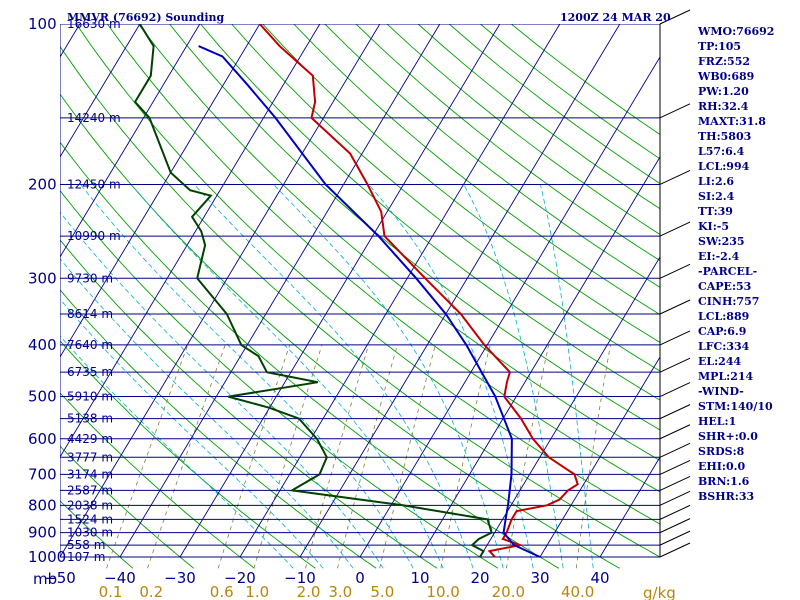 Image resolution: width=800 pixels, height=600 pixels. I want to click on index-entry: CINH:757, so click(728, 301).